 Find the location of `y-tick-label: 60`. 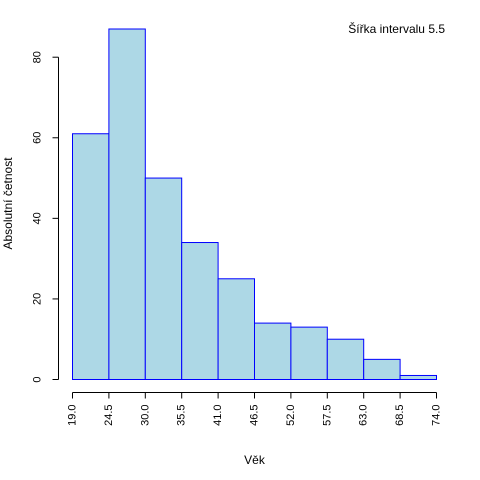

y-tick-label: 60 is located at coordinates (38, 138).